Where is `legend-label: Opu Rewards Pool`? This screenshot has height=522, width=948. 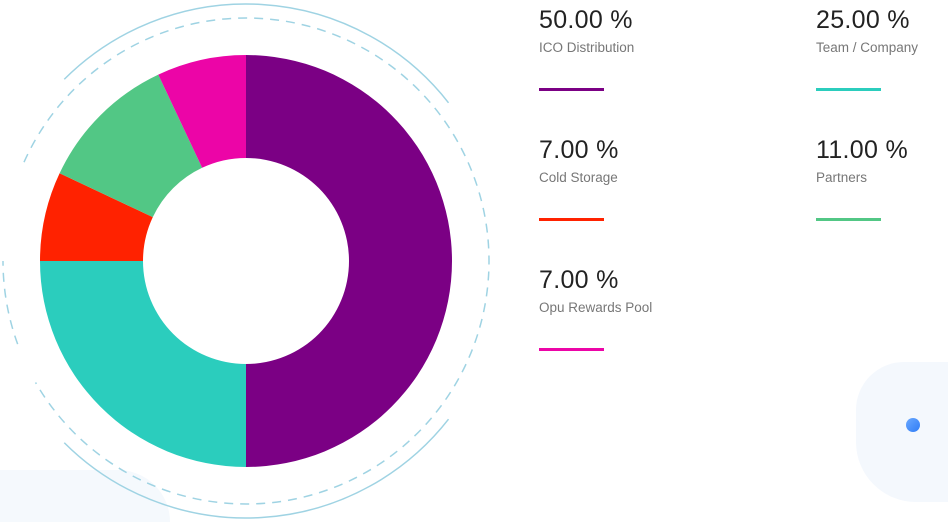
legend-label: Opu Rewards Pool is located at coordinates (596, 307).